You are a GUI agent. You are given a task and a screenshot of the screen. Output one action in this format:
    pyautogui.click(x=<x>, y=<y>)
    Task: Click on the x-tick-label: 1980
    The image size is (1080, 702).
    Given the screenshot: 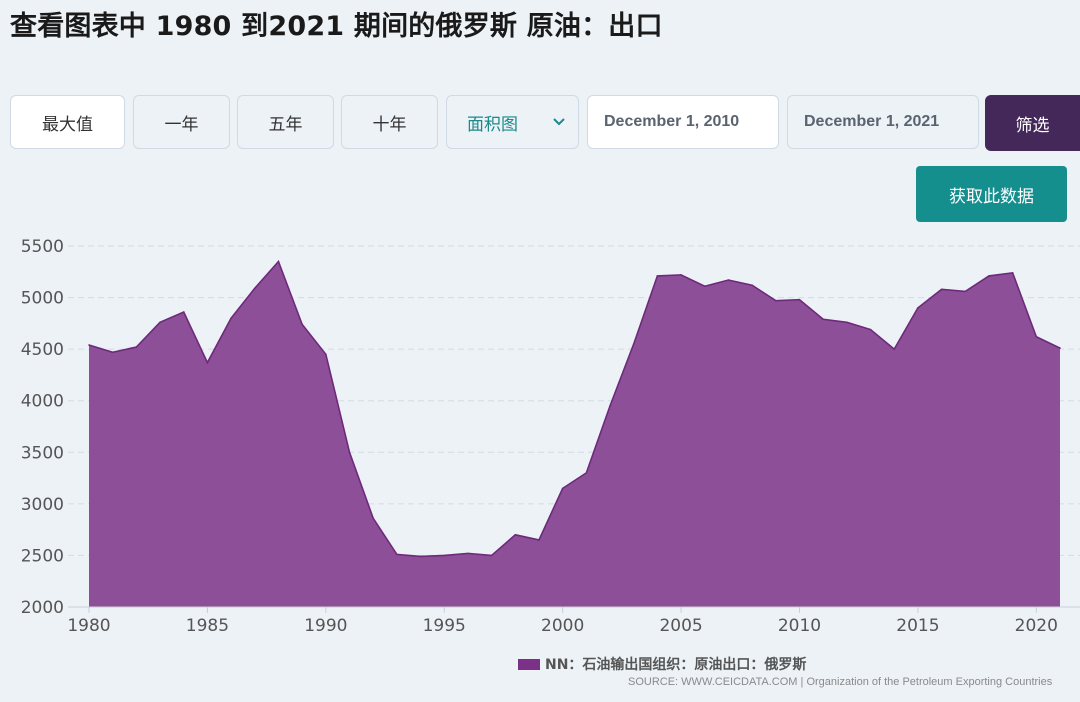 What is the action you would take?
    pyautogui.click(x=88, y=626)
    